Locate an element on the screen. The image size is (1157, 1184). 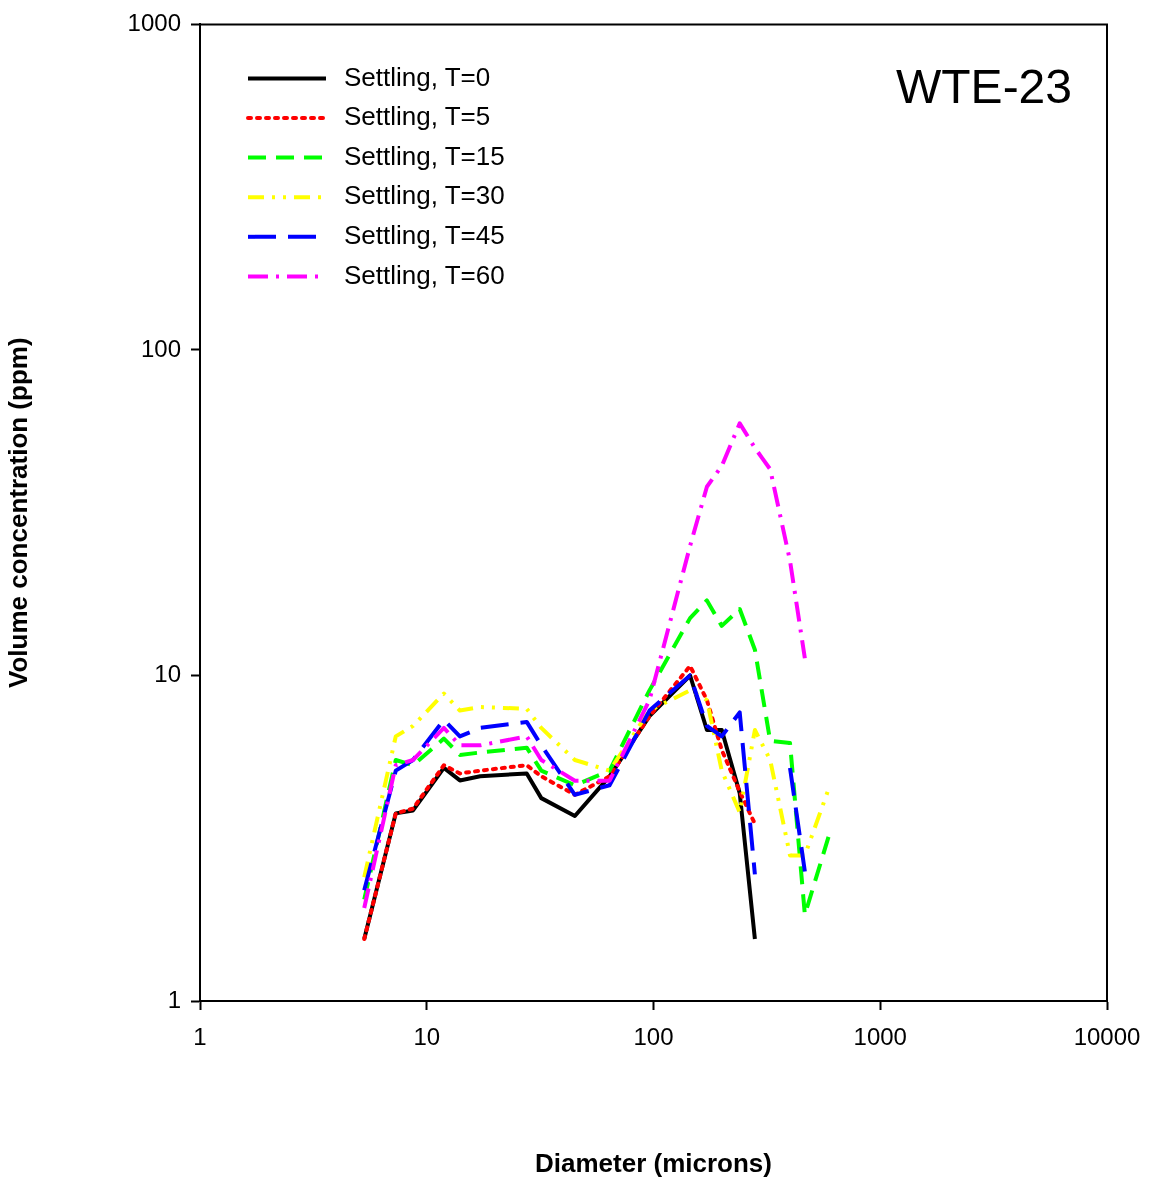
x-tick-label: 1000 is located at coordinates (880, 1037).